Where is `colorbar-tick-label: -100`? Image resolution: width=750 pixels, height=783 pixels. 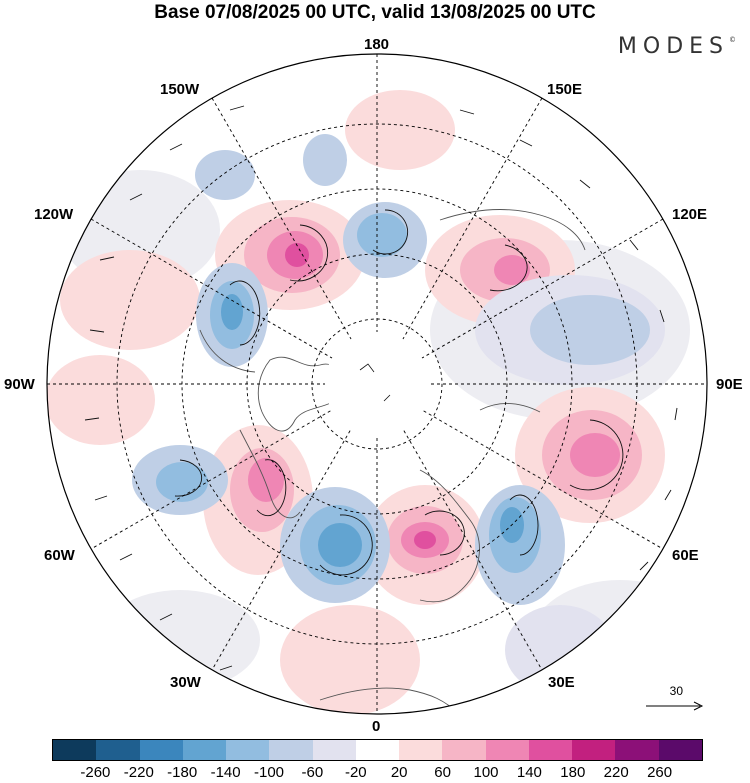
colorbar-tick-label: -100 is located at coordinates (269, 772).